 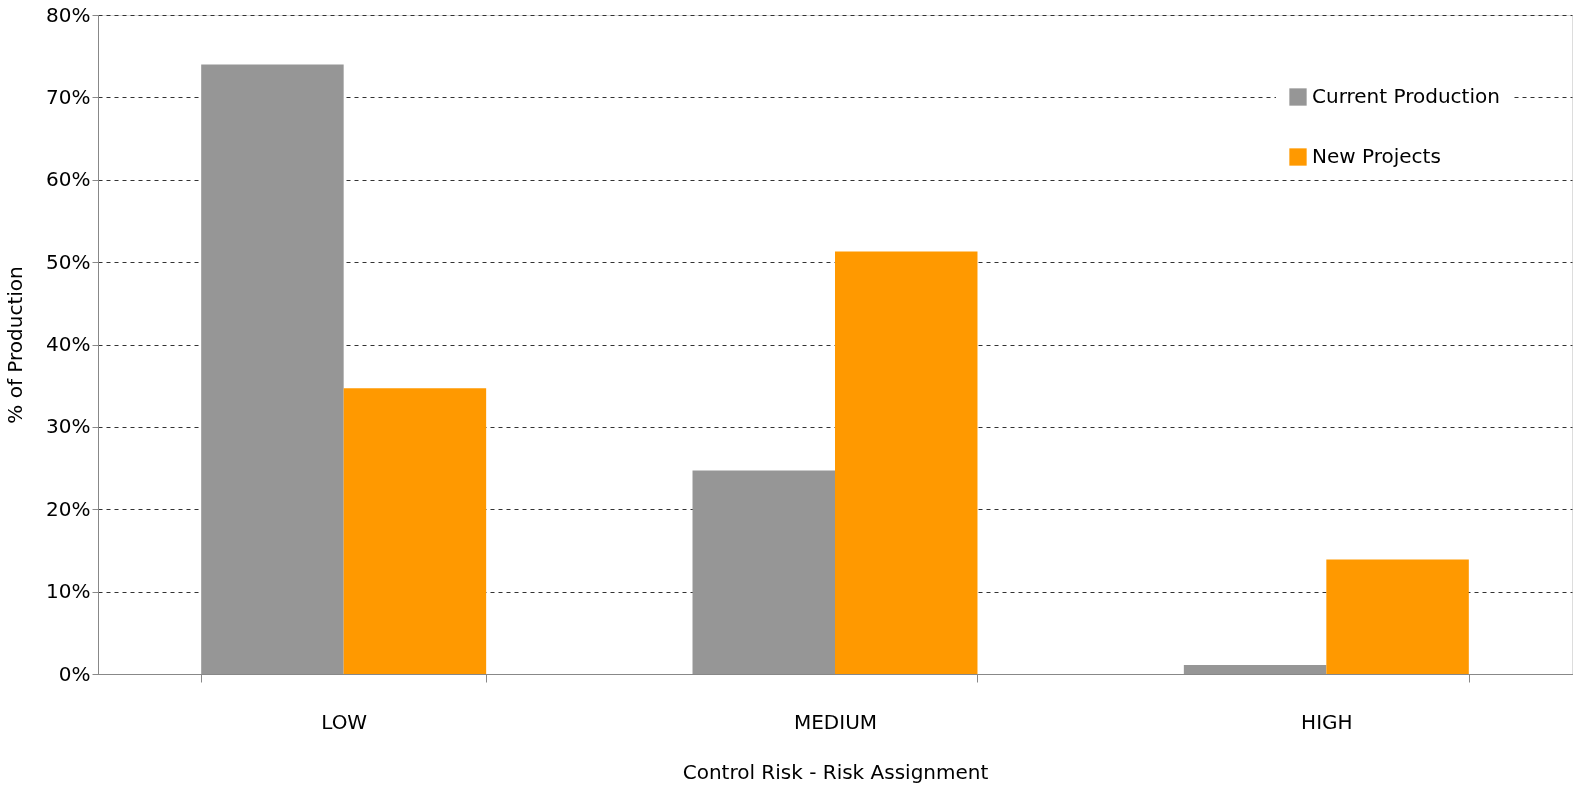 I want to click on legend-label: New Projects, so click(x=1376, y=156).